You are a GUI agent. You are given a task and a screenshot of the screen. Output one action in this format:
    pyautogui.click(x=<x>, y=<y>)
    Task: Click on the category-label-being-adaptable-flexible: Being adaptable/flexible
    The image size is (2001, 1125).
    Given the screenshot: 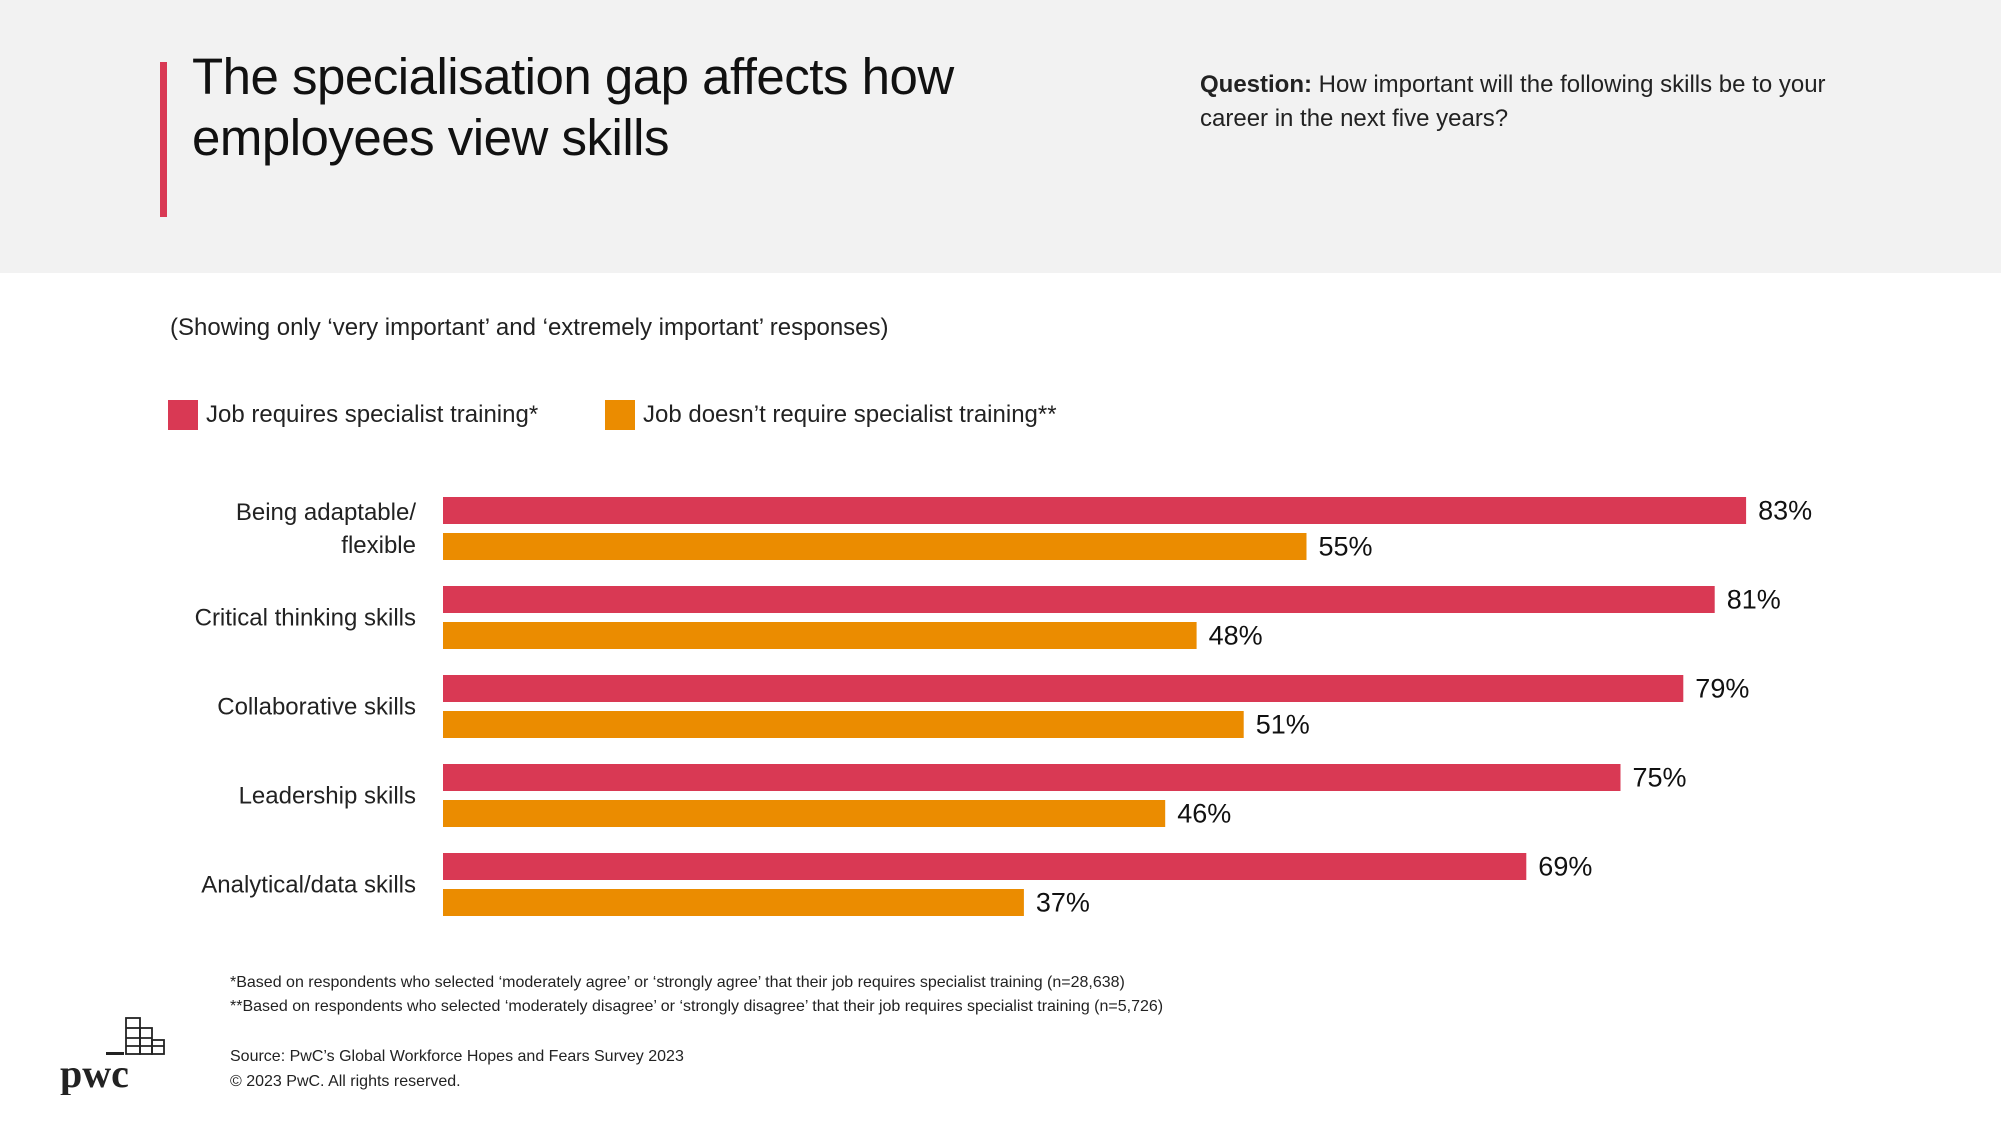 What is the action you would take?
    pyautogui.click(x=326, y=529)
    